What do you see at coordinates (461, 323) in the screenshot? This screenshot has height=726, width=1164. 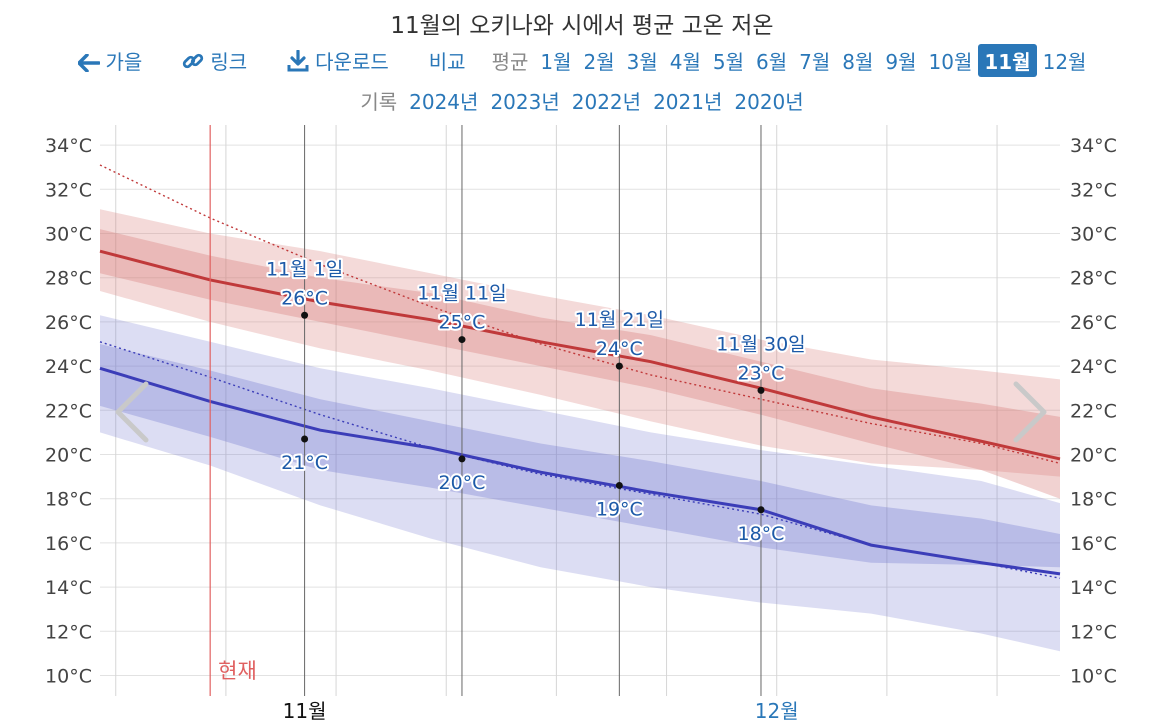 I see `annotation-high: 25°C` at bounding box center [461, 323].